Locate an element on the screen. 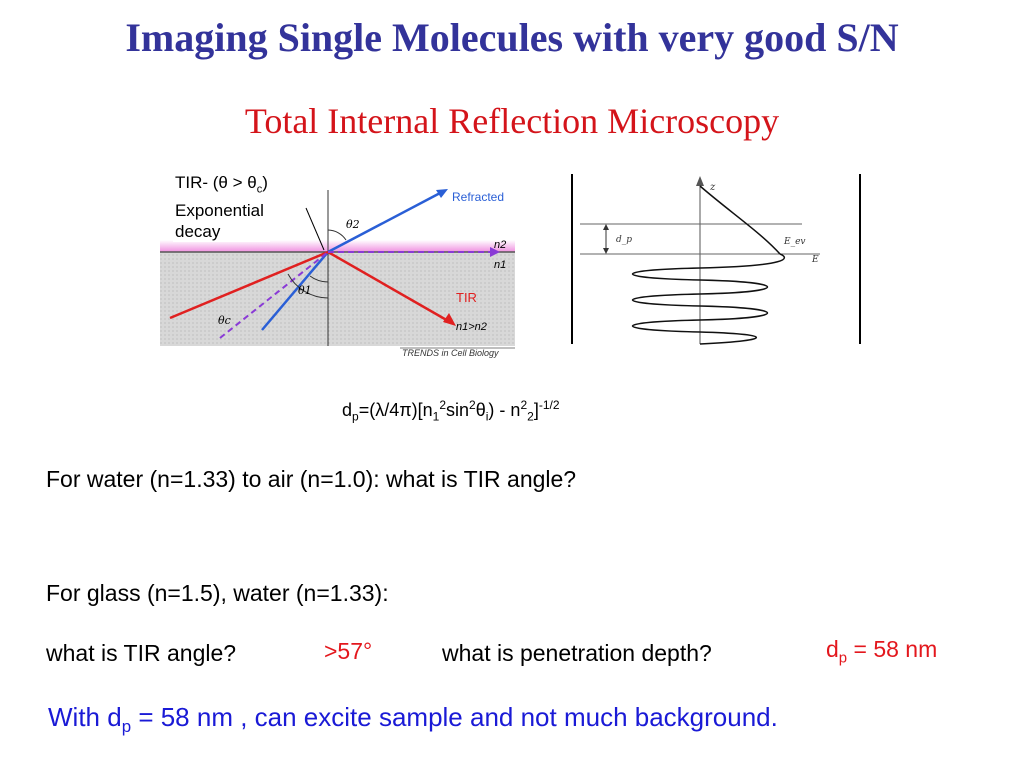 The image size is (1024, 768). answer-d: d is located at coordinates (832, 649).